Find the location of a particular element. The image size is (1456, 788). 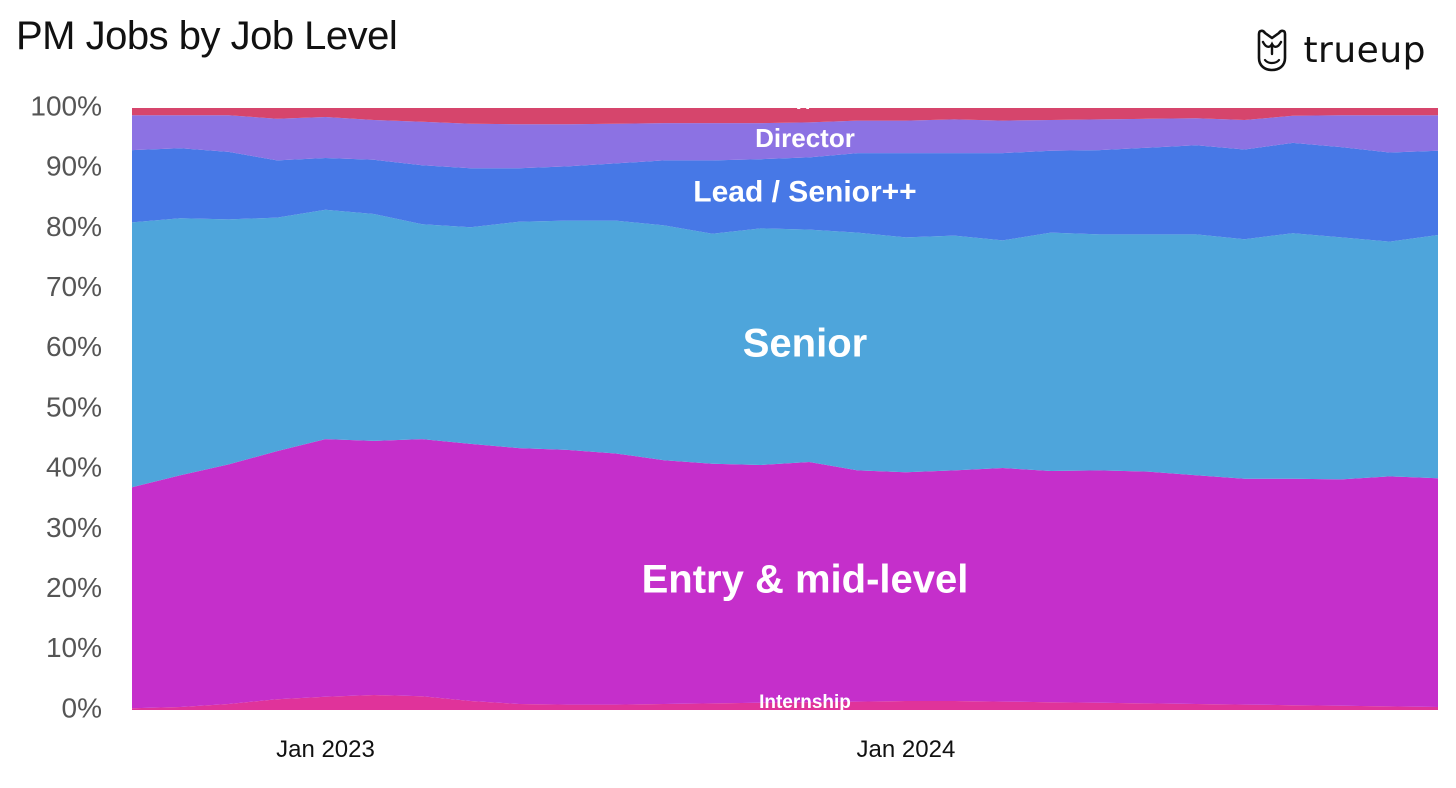

series-label: Senior is located at coordinates (805, 343).